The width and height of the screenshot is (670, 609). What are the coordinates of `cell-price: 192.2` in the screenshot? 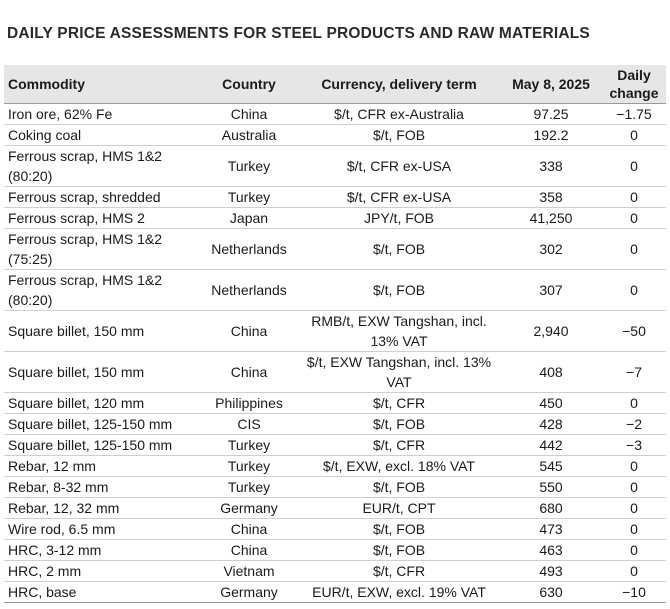 It's located at (551, 135).